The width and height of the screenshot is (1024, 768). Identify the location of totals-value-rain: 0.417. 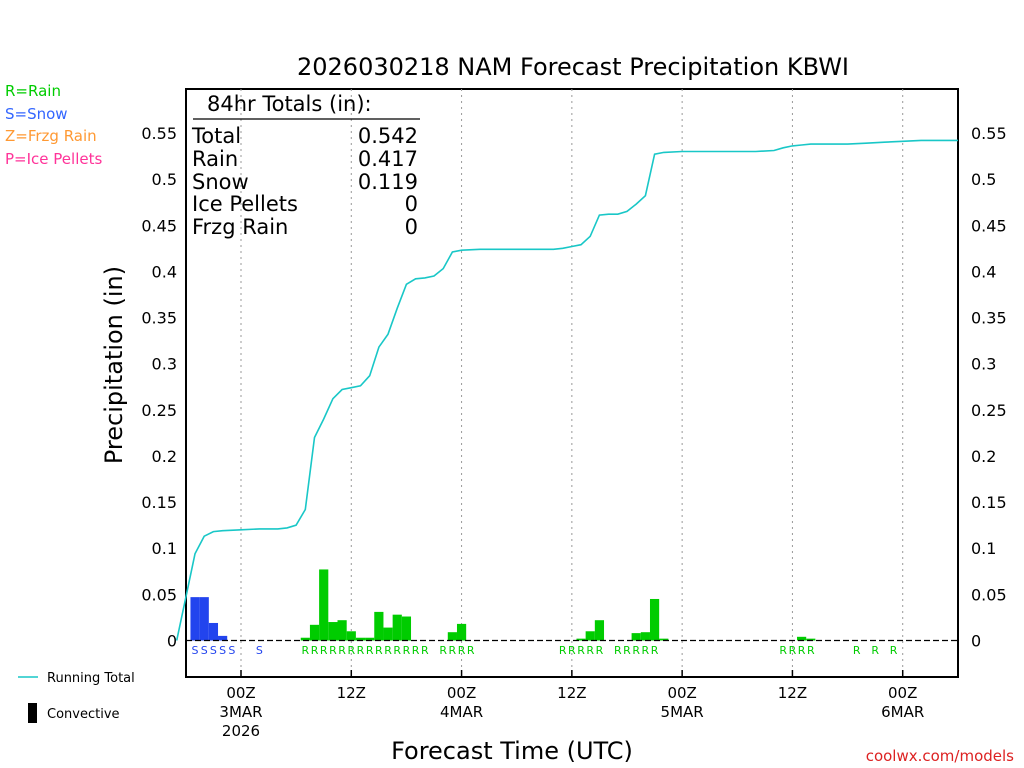
(388, 159).